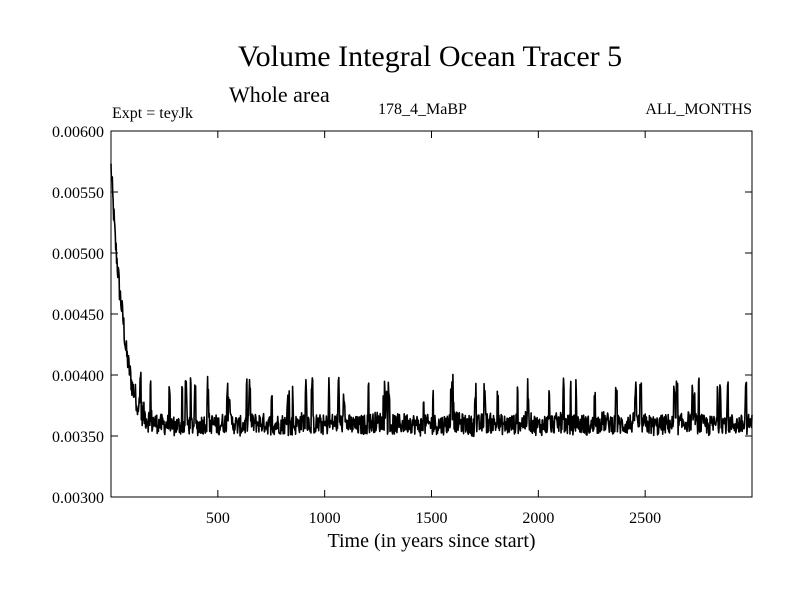  Describe the element at coordinates (431, 541) in the screenshot. I see `x-axis-label: Time (in years since start)` at that location.